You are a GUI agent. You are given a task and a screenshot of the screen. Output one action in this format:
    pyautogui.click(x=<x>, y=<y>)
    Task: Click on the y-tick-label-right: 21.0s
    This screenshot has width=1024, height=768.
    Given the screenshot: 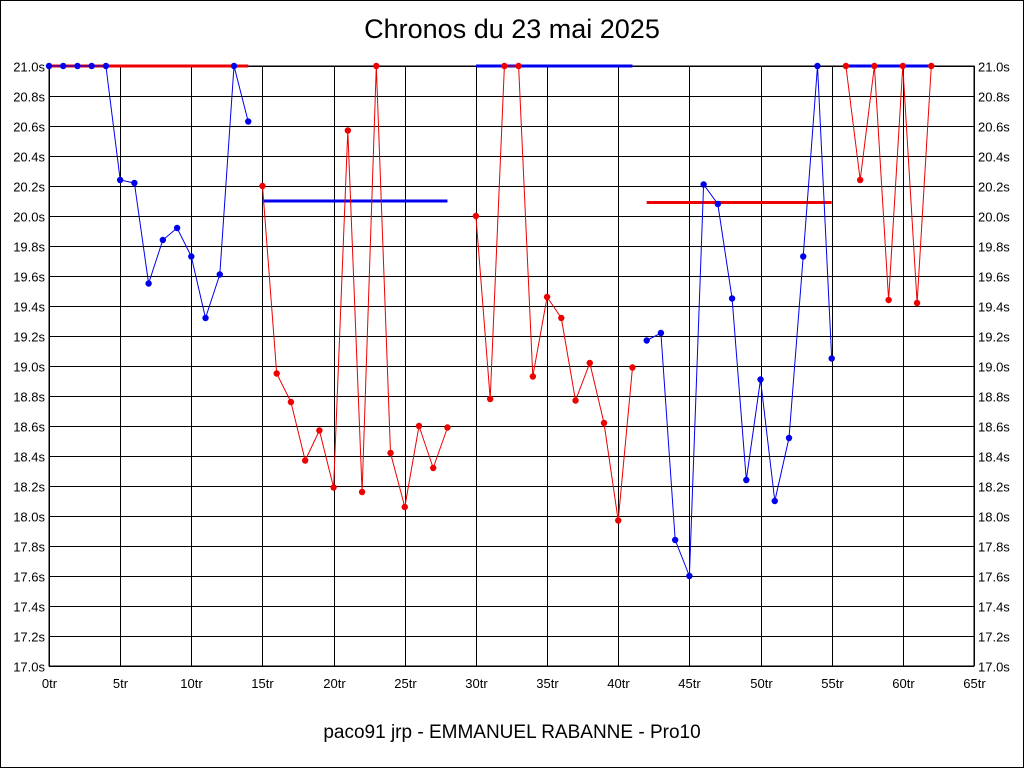 What is the action you would take?
    pyautogui.click(x=994, y=67)
    